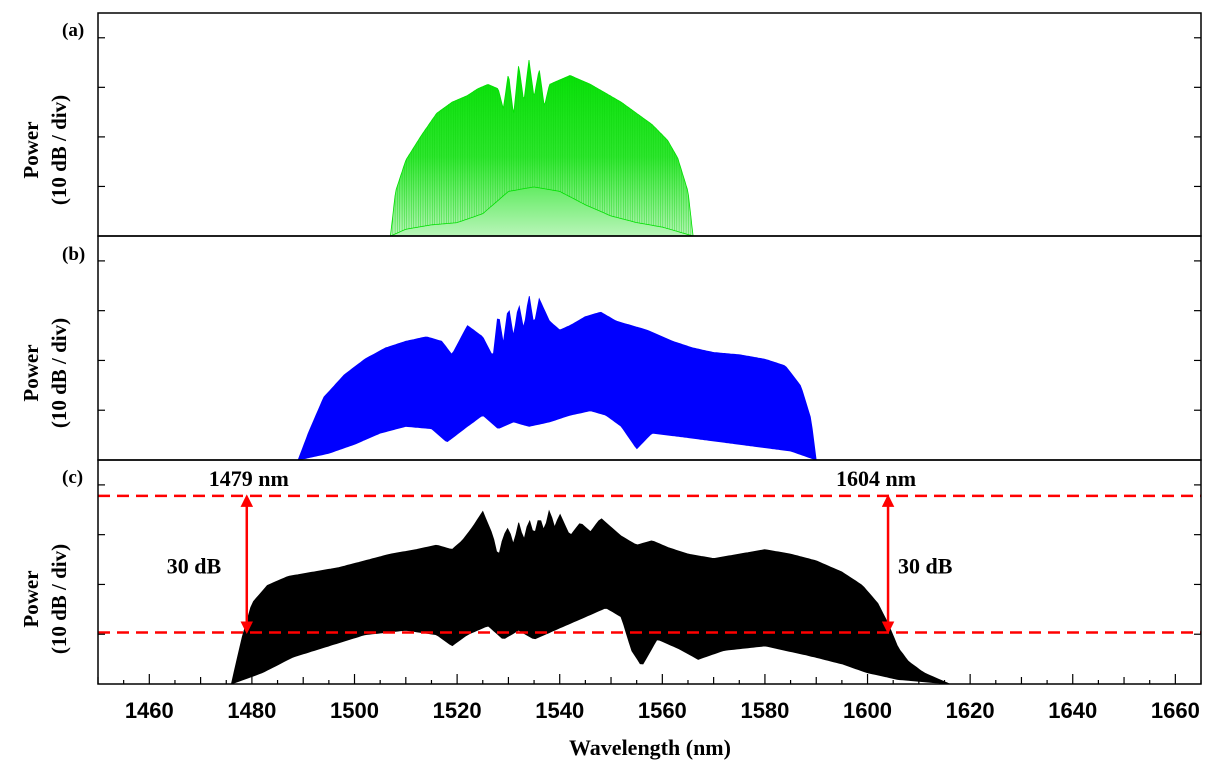 This screenshot has height=763, width=1215. Describe the element at coordinates (876, 478) in the screenshot. I see `annotation-3: 1604 nm` at that location.